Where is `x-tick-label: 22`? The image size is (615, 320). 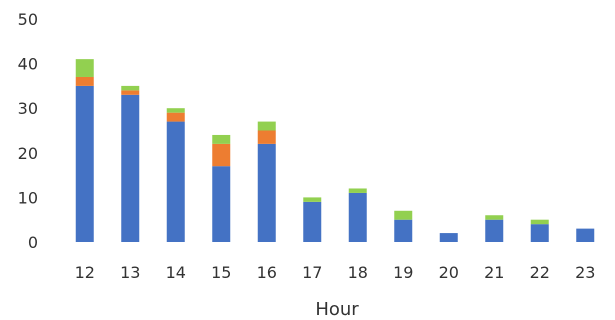 x-tick-label: 22 is located at coordinates (540, 272).